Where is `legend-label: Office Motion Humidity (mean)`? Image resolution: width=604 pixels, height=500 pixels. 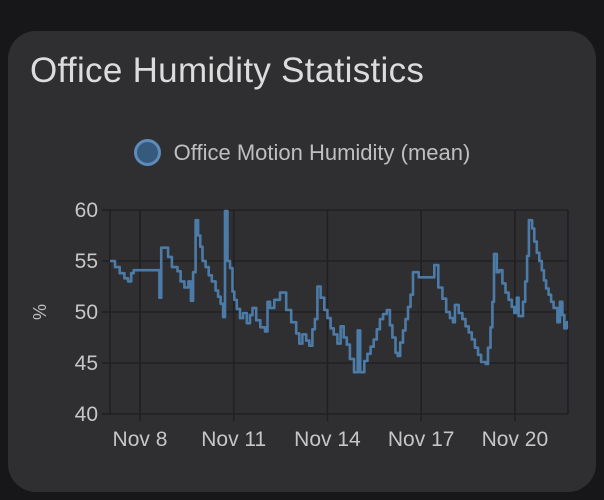
legend-label: Office Motion Humidity (mean) is located at coordinates (322, 152).